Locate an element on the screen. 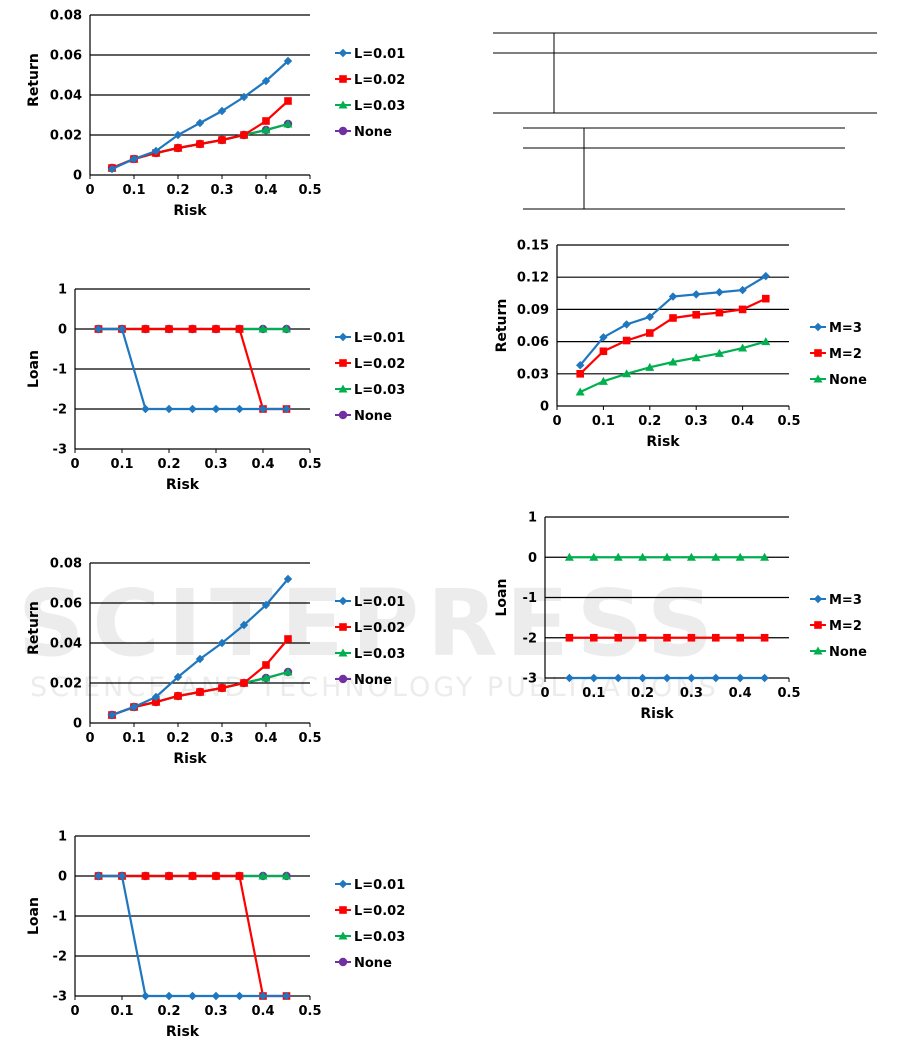 The width and height of the screenshot is (901, 1051). y-tick-label: 0 is located at coordinates (544, 407).